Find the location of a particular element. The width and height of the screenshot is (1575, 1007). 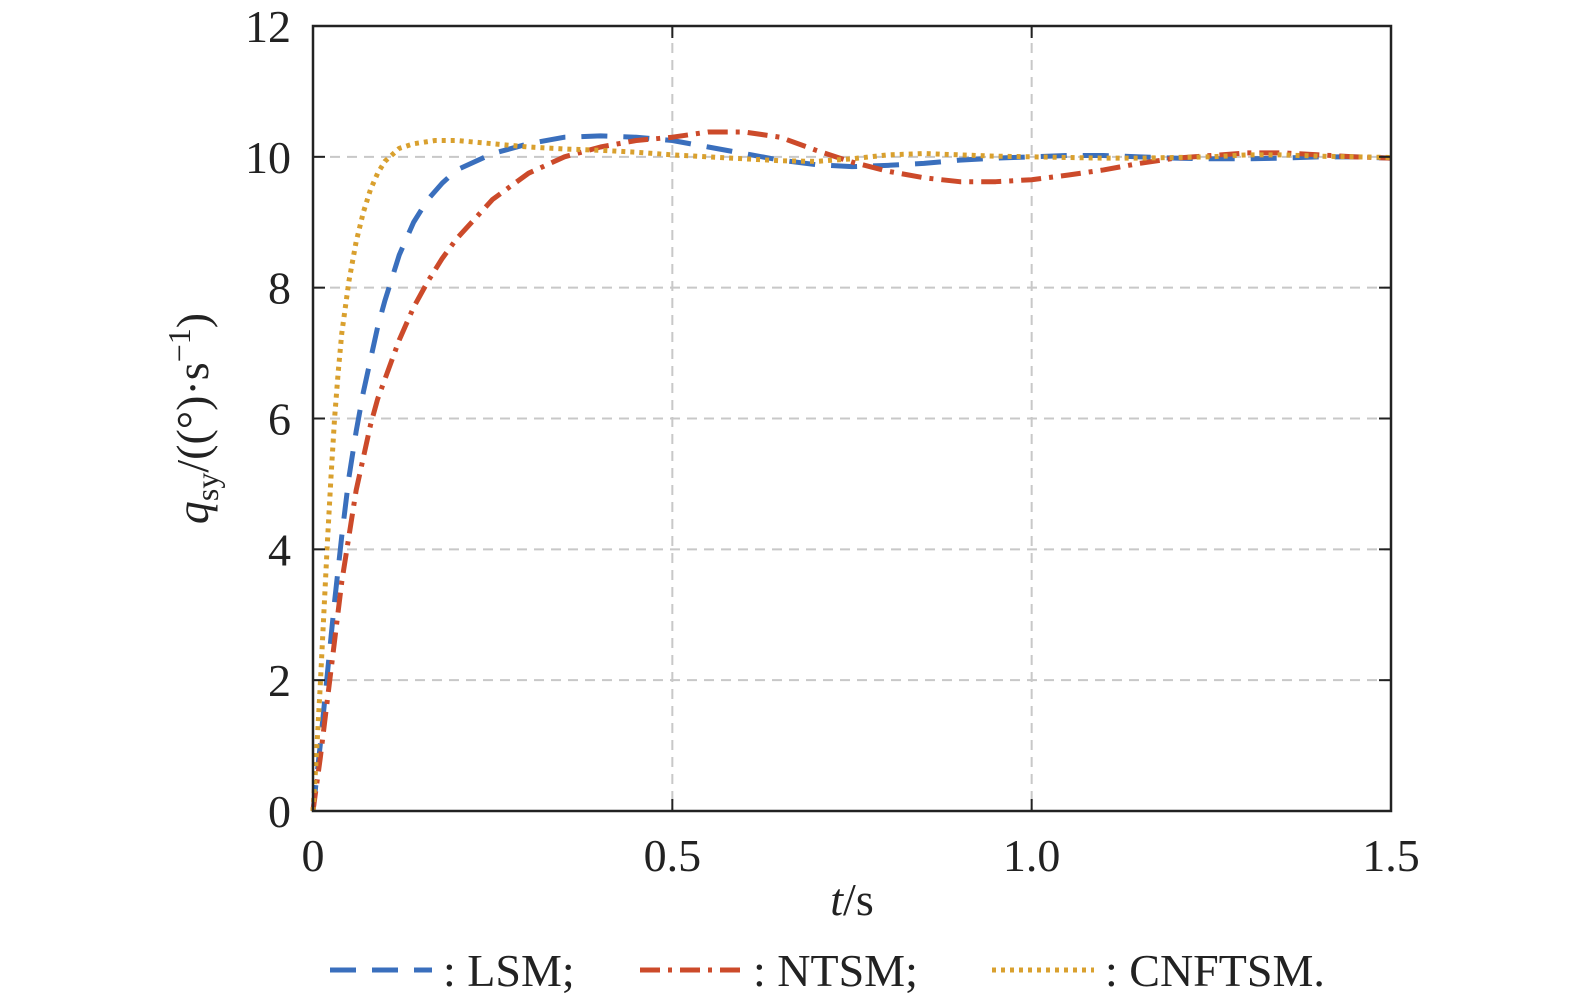

legend-item-lsm: : LSM; is located at coordinates (452, 970).